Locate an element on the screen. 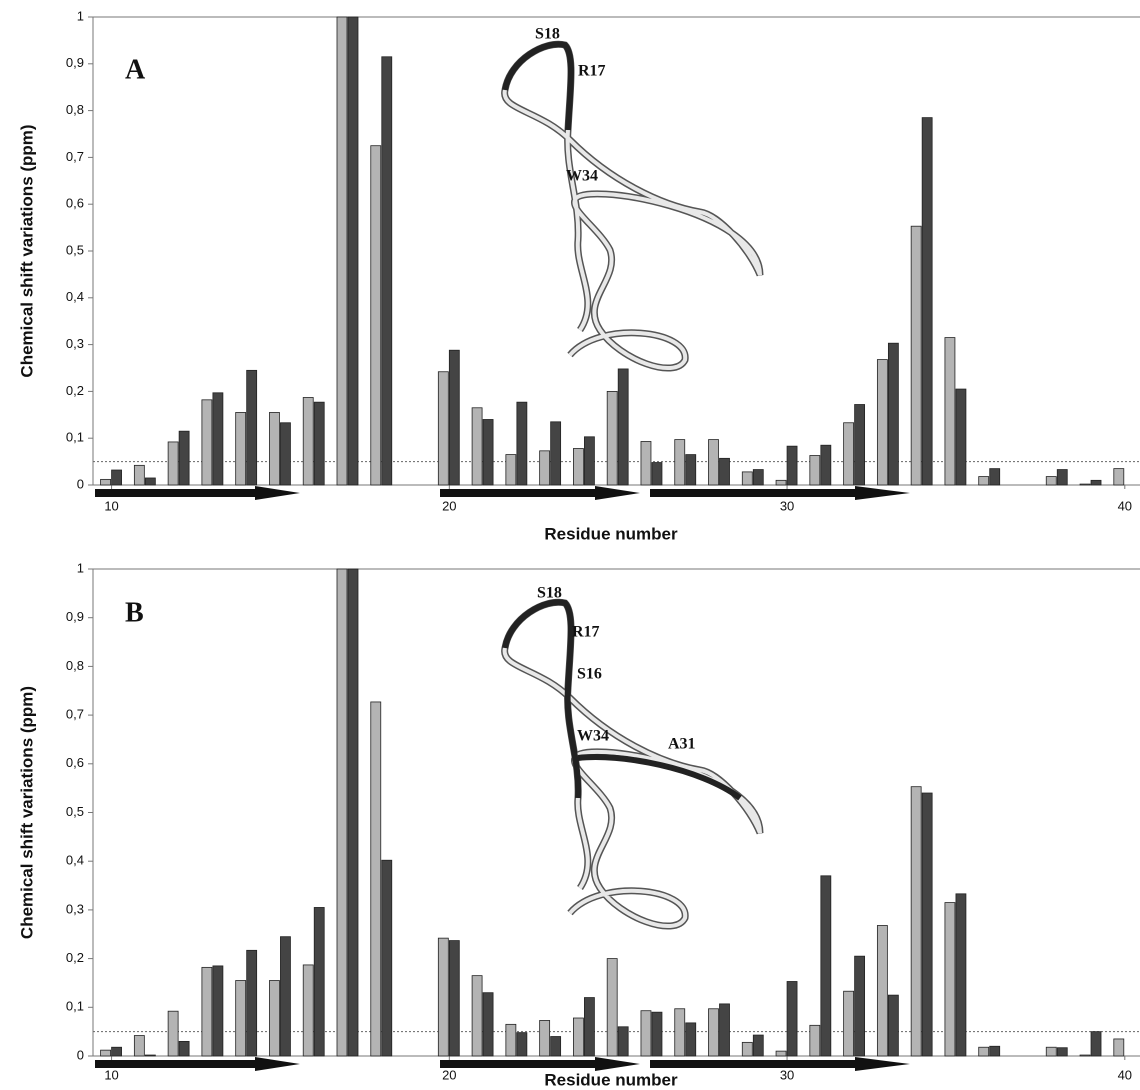  y-tick-label: 0,8 is located at coordinates (75, 665).